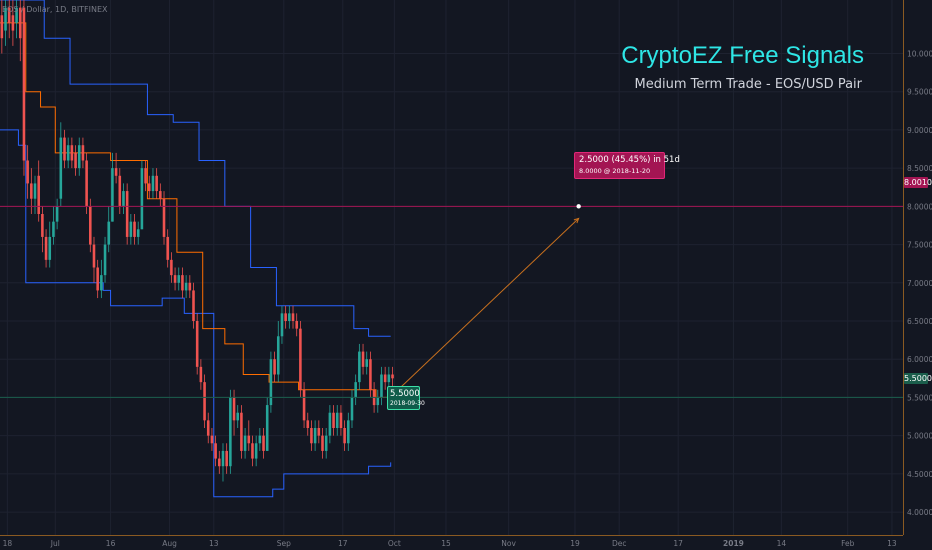 The height and width of the screenshot is (550, 932). I want to click on x-tick-label: 2019, so click(733, 543).